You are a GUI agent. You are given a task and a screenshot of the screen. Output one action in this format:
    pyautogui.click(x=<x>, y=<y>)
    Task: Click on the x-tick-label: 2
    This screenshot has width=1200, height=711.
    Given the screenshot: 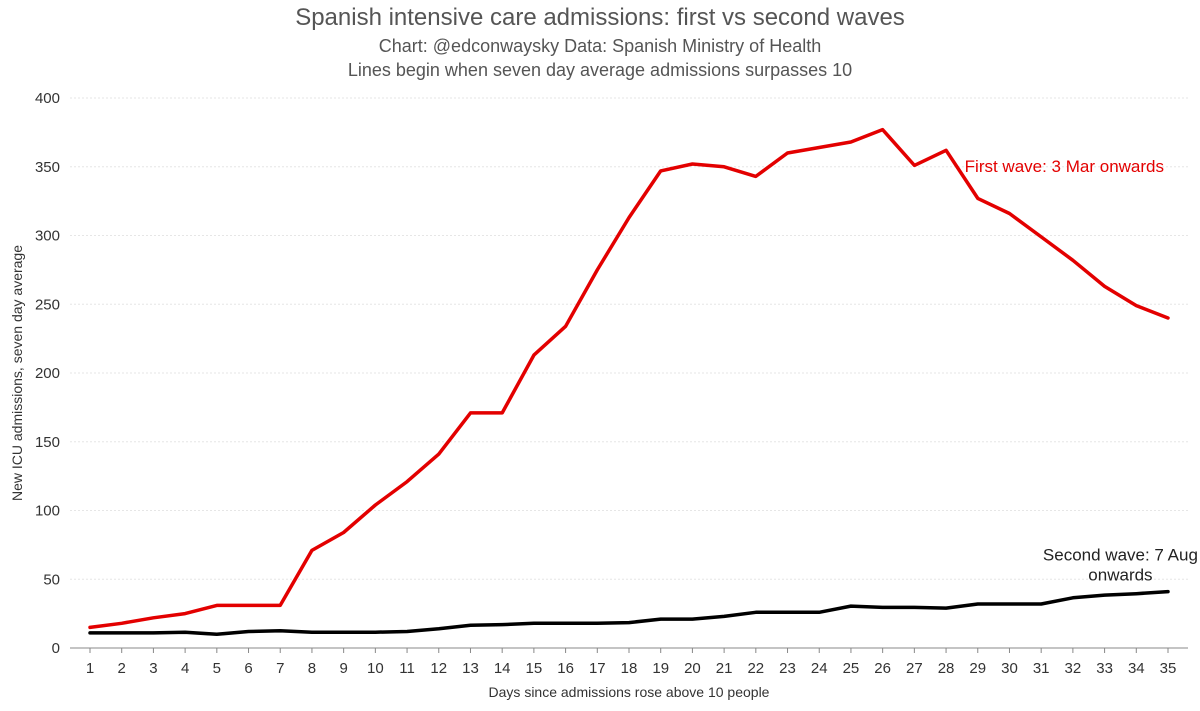 What is the action you would take?
    pyautogui.click(x=122, y=668)
    